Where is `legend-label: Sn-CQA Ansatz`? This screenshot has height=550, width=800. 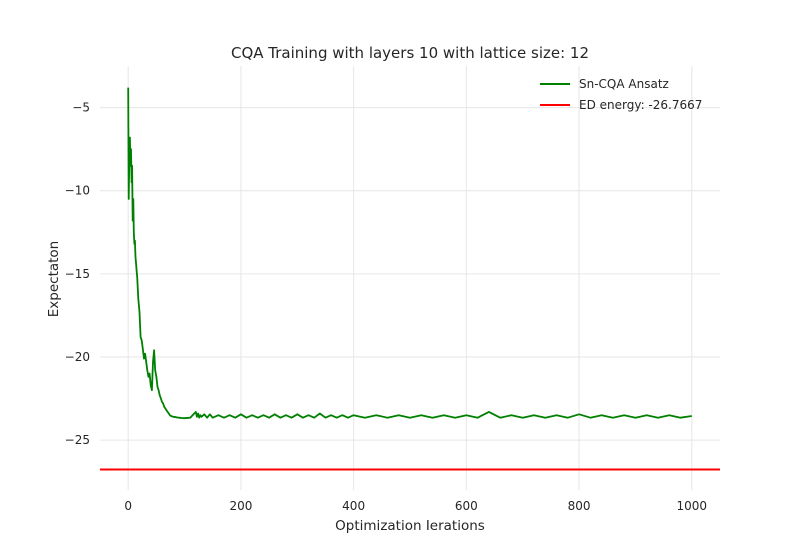
legend-label: Sn-CQA Ansatz is located at coordinates (624, 84).